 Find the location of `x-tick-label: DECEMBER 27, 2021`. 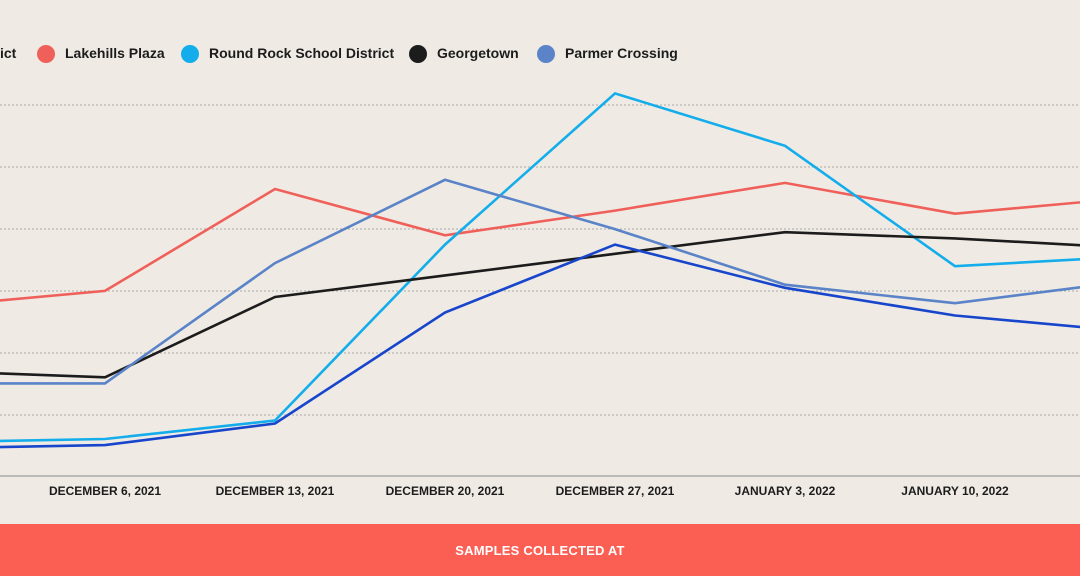

x-tick-label: DECEMBER 27, 2021 is located at coordinates (615, 491).